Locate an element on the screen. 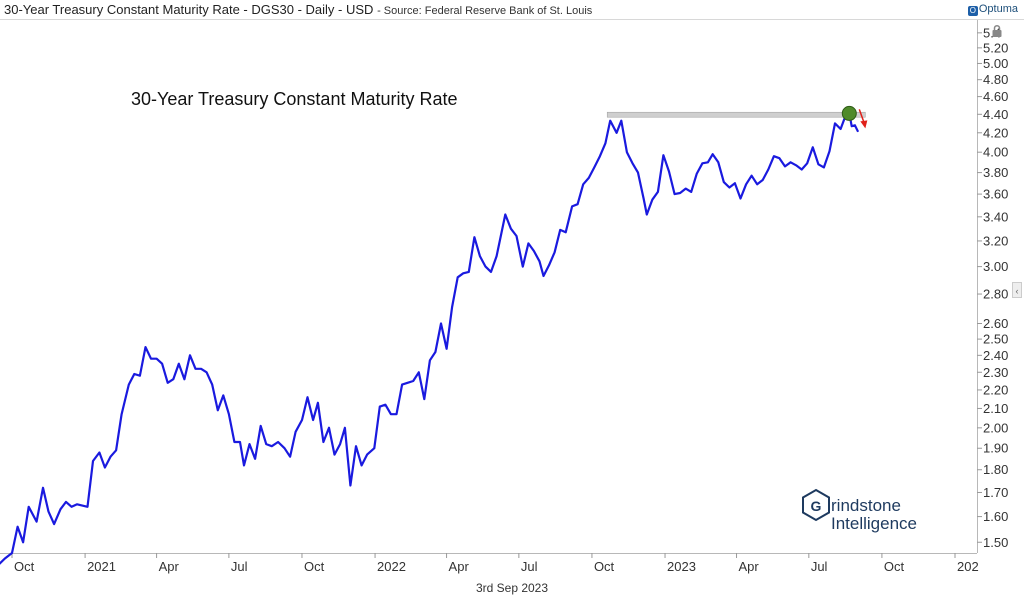 This screenshot has height=600, width=1024. optuma-logo-icon: O is located at coordinates (972, 11).